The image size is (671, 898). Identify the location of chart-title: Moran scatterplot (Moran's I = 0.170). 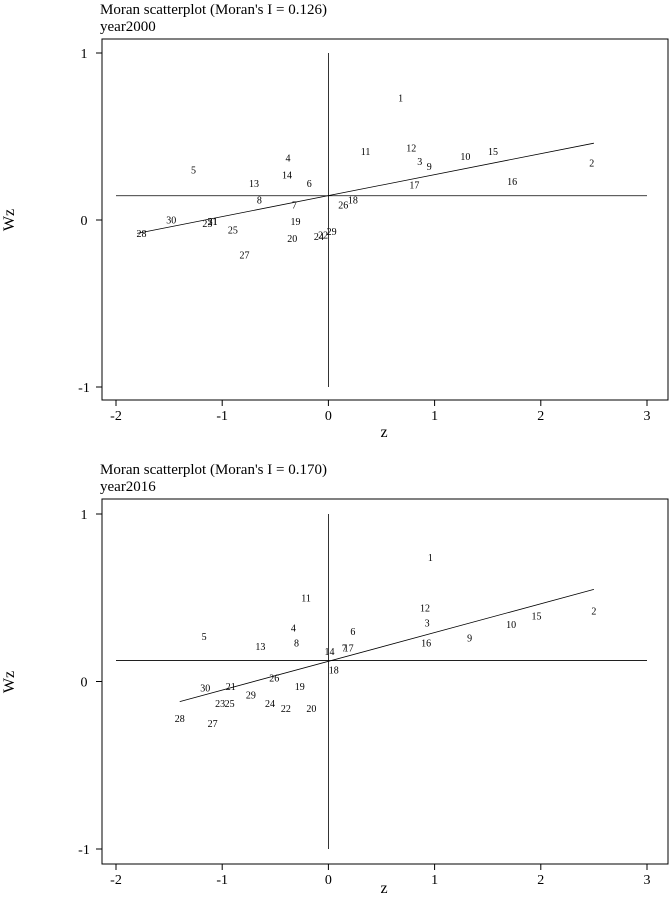
(213, 470).